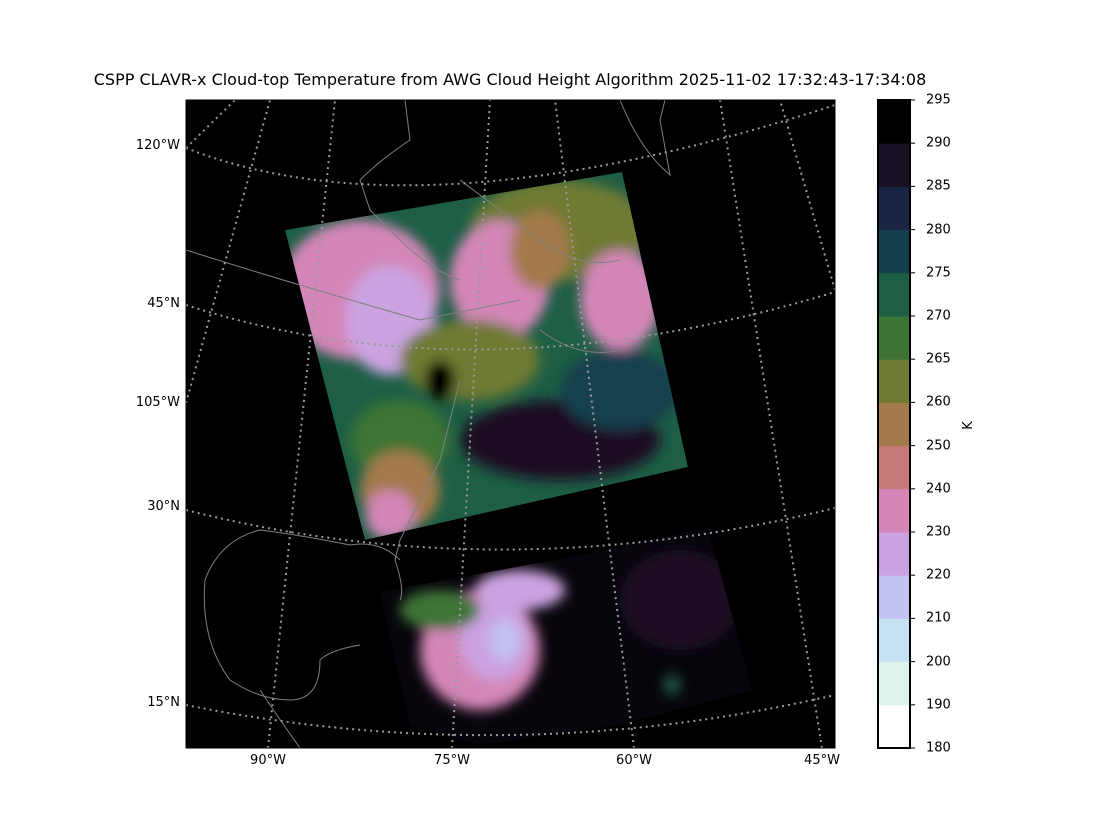  What do you see at coordinates (938, 748) in the screenshot?
I see `colorbar-tick-label: 180` at bounding box center [938, 748].